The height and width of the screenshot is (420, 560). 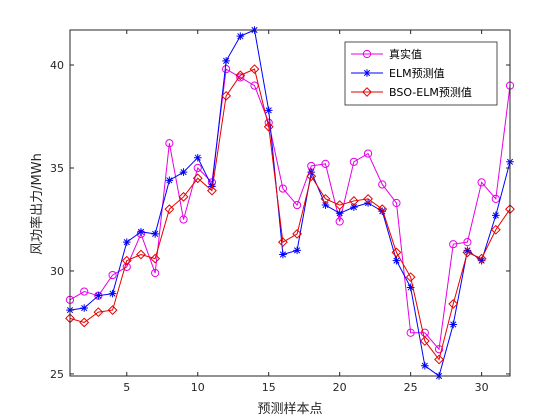 I want to click on x-tick-label: 10, so click(x=198, y=387).